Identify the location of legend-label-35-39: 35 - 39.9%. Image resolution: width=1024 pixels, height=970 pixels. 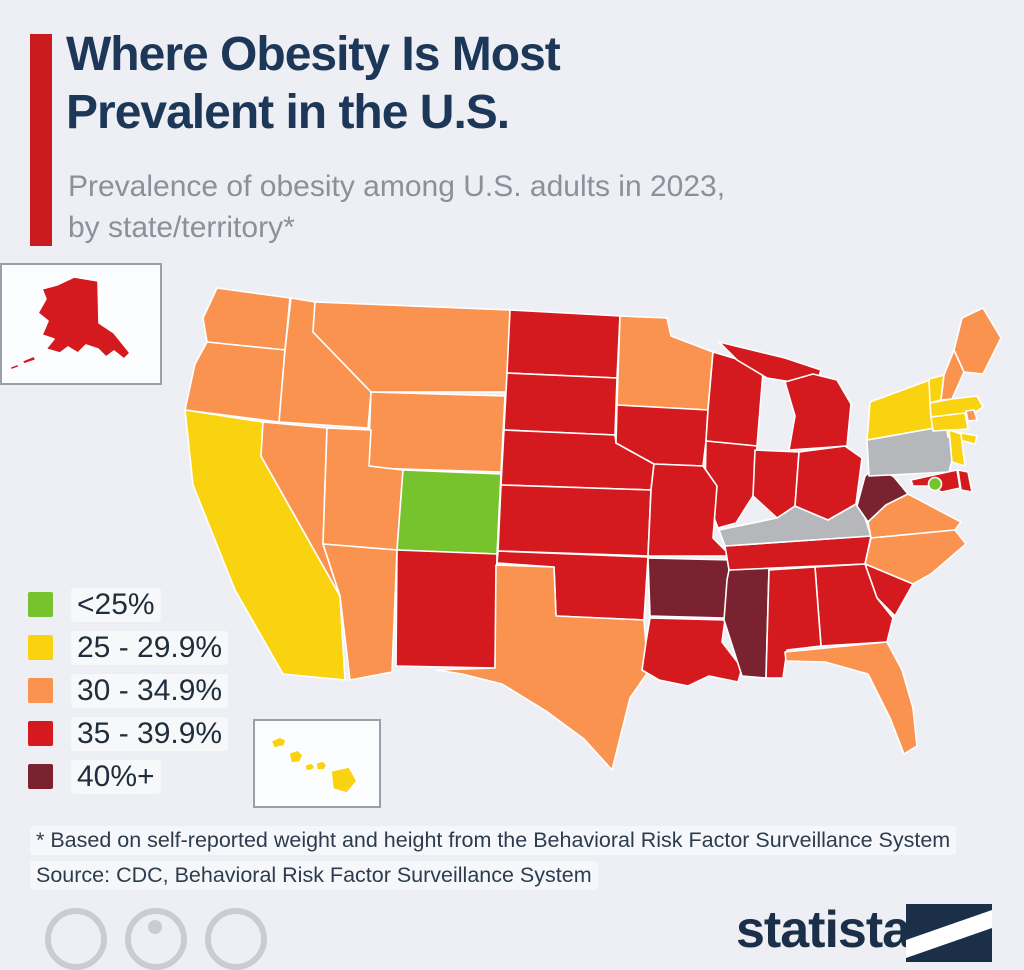
(150, 733).